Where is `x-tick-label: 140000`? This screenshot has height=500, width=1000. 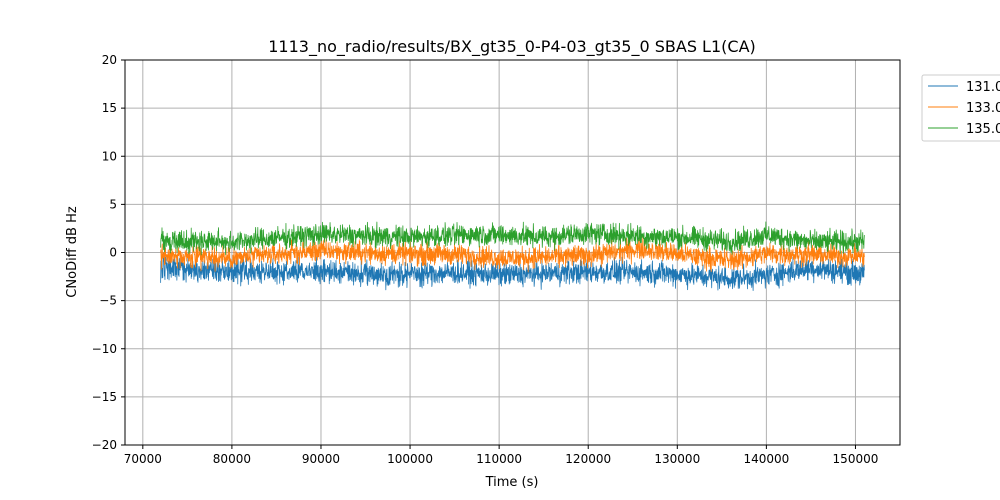 x-tick-label: 140000 is located at coordinates (766, 459).